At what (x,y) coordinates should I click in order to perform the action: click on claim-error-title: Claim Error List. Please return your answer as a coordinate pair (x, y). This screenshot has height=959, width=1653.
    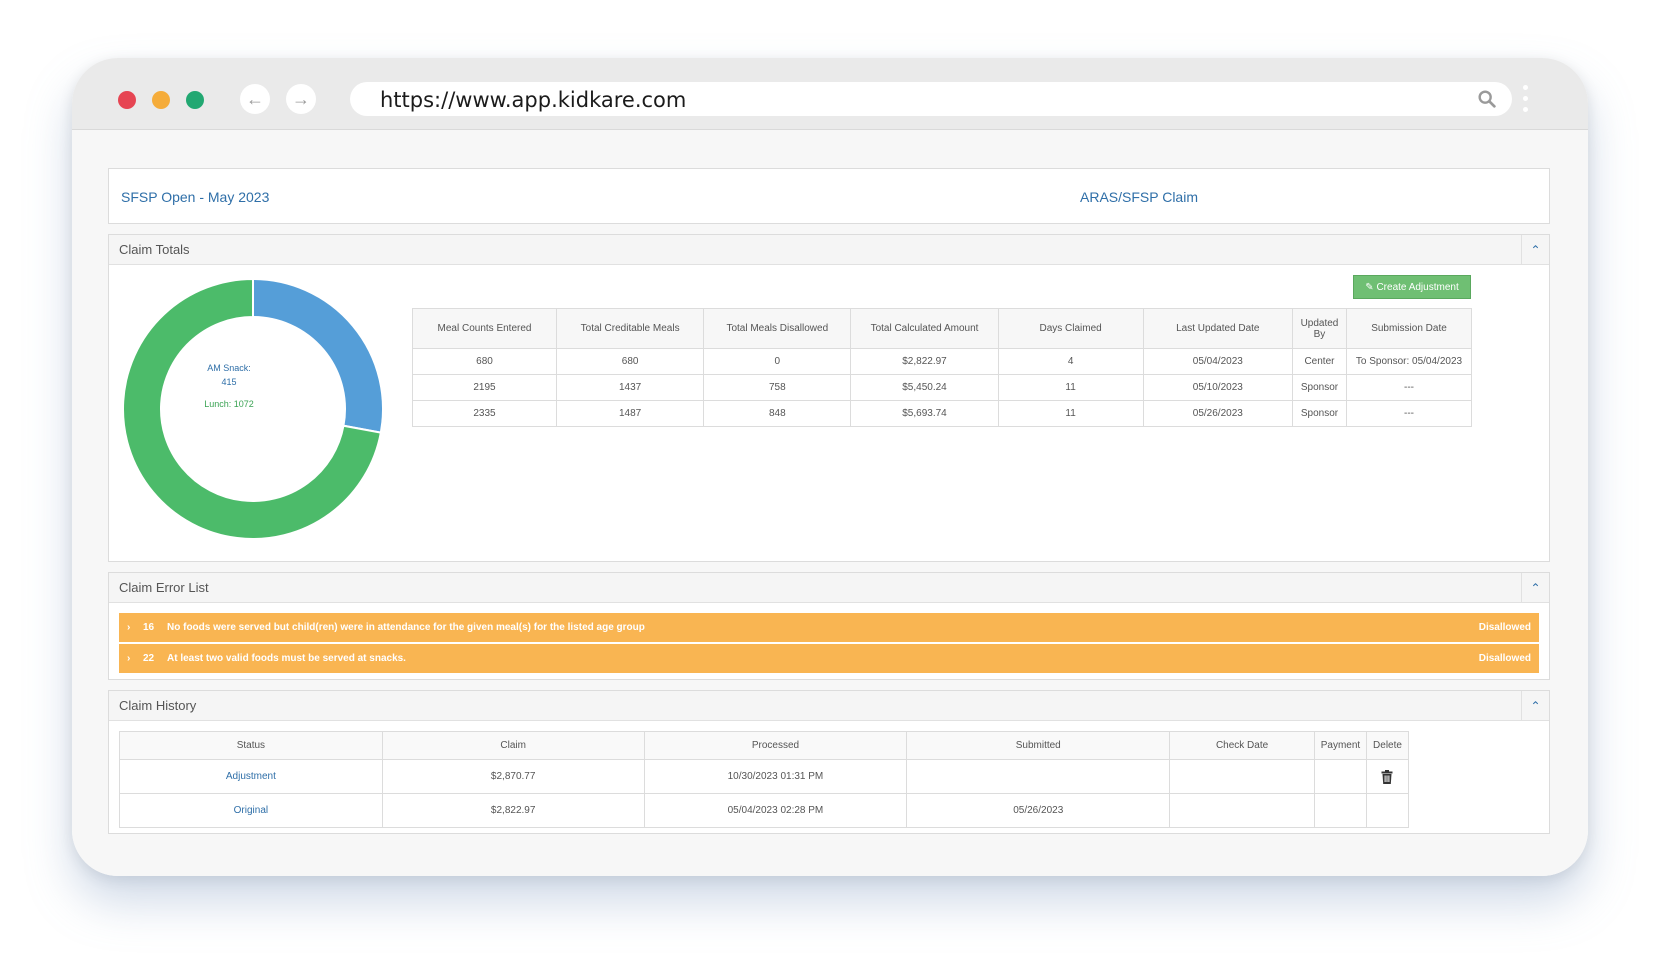
    Looking at the image, I should click on (164, 587).